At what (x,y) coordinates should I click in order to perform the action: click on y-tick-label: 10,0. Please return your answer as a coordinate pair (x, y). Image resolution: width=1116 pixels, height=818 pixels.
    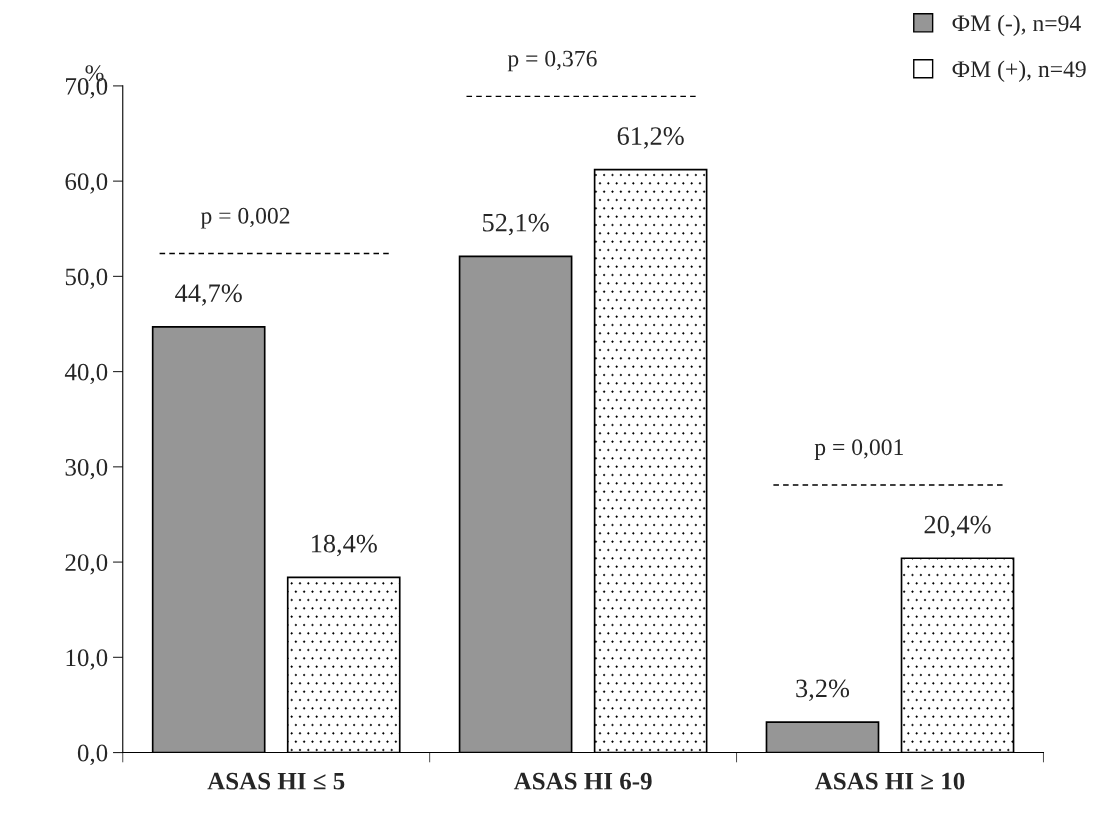
    Looking at the image, I should click on (87, 659).